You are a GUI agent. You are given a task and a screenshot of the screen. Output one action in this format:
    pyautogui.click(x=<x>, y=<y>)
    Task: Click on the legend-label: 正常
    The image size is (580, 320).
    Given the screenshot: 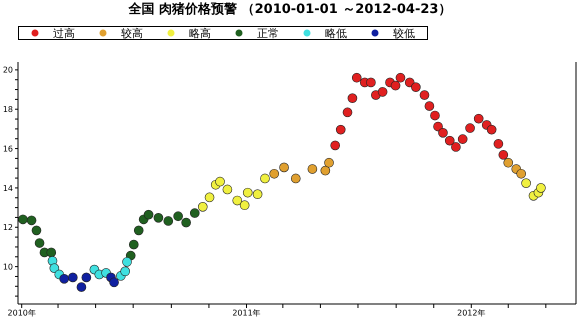 What is the action you would take?
    pyautogui.click(x=268, y=33)
    